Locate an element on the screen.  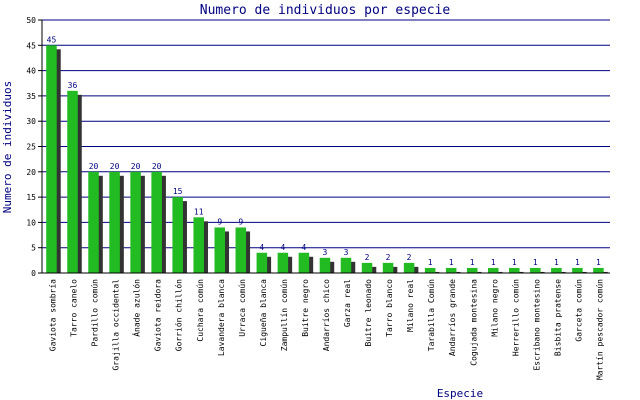
data-label: 36 is located at coordinates (73, 85).